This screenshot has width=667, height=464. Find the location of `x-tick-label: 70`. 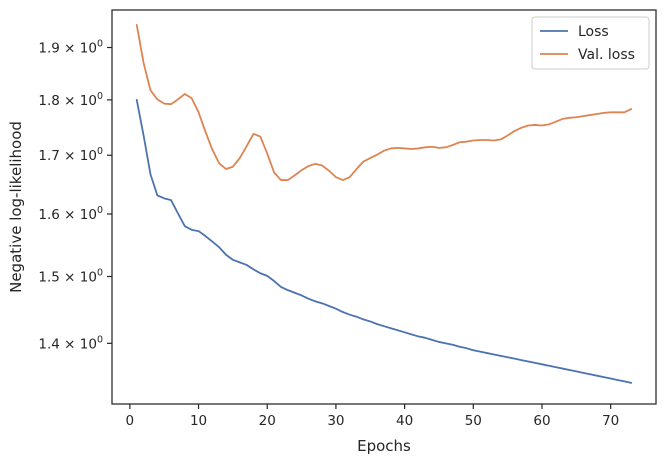

x-tick-label: 70 is located at coordinates (610, 421).